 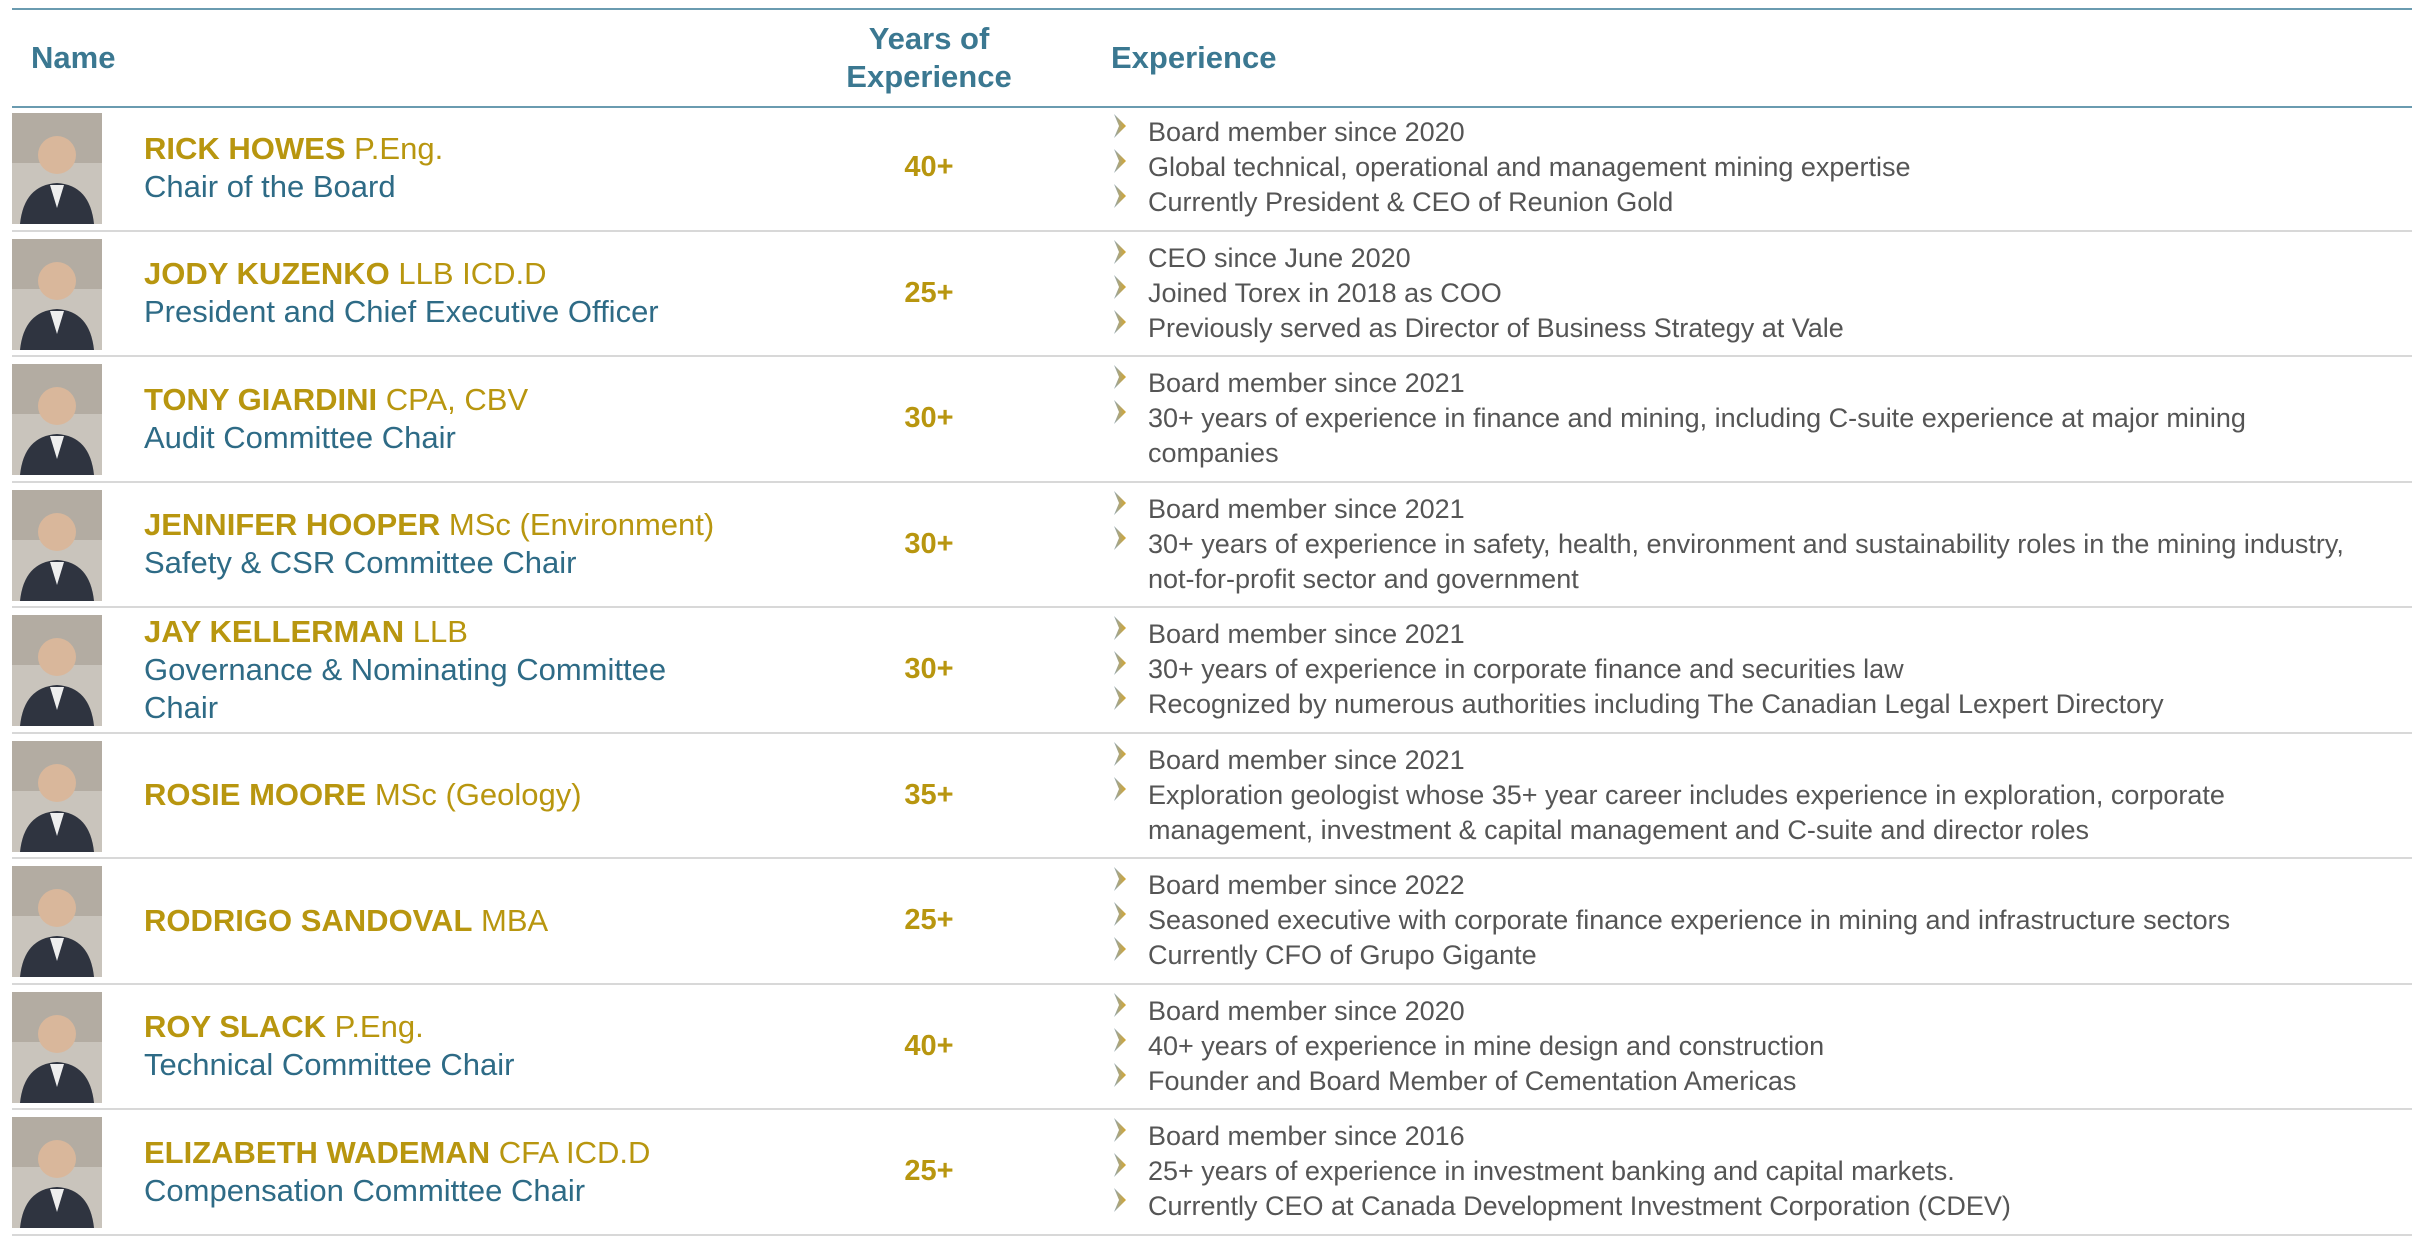 What do you see at coordinates (574, 1152) in the screenshot?
I see `credentials: CFA ICD.D` at bounding box center [574, 1152].